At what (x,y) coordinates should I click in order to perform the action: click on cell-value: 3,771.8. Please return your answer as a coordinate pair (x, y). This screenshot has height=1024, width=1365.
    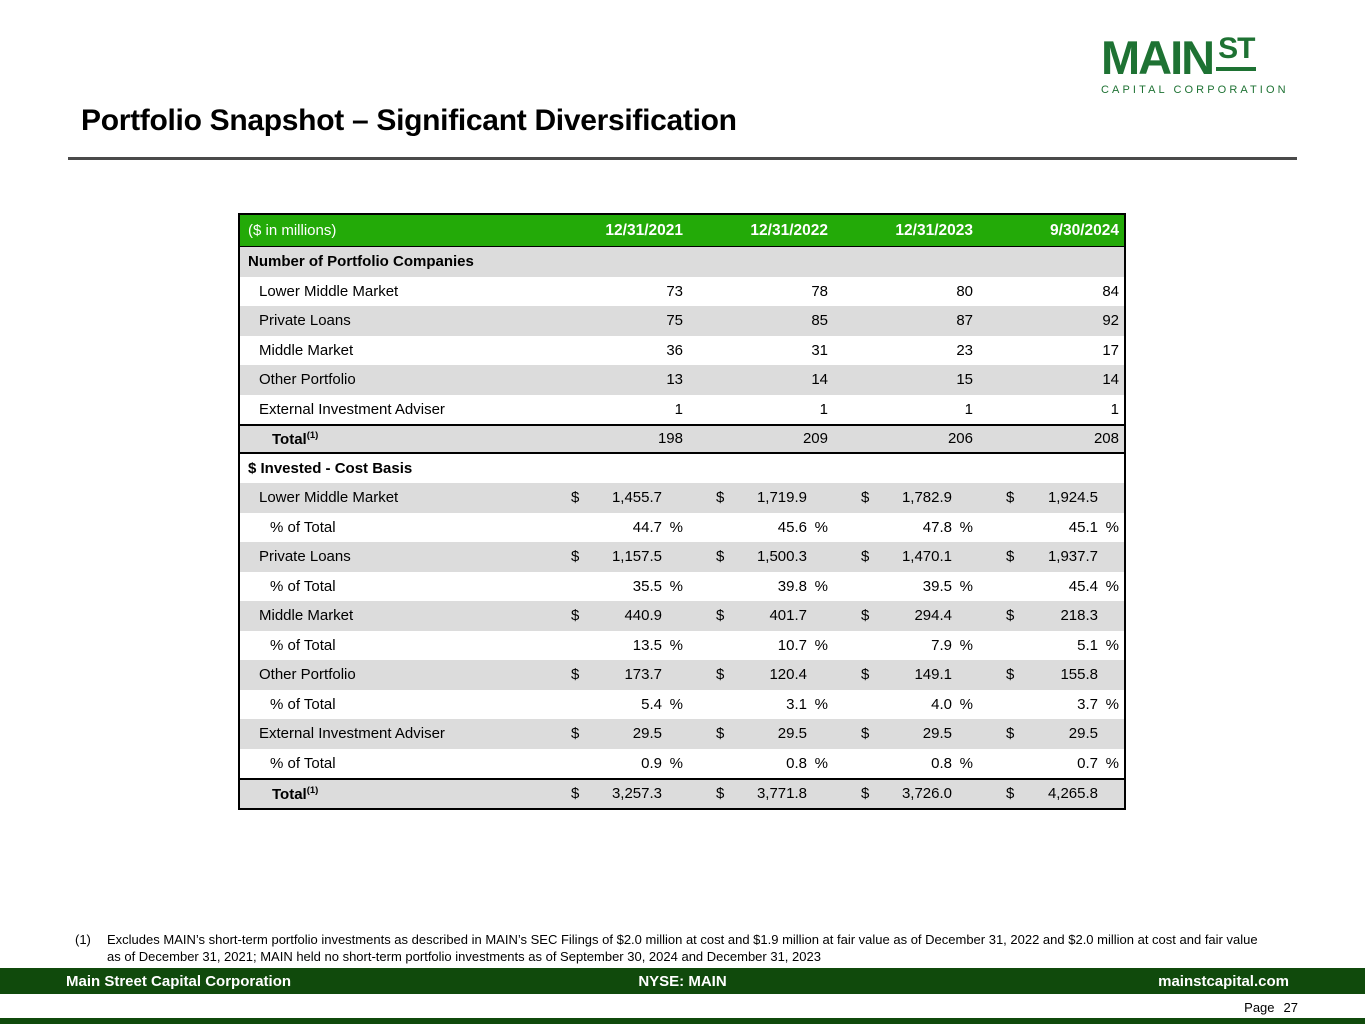
    Looking at the image, I should click on (781, 794).